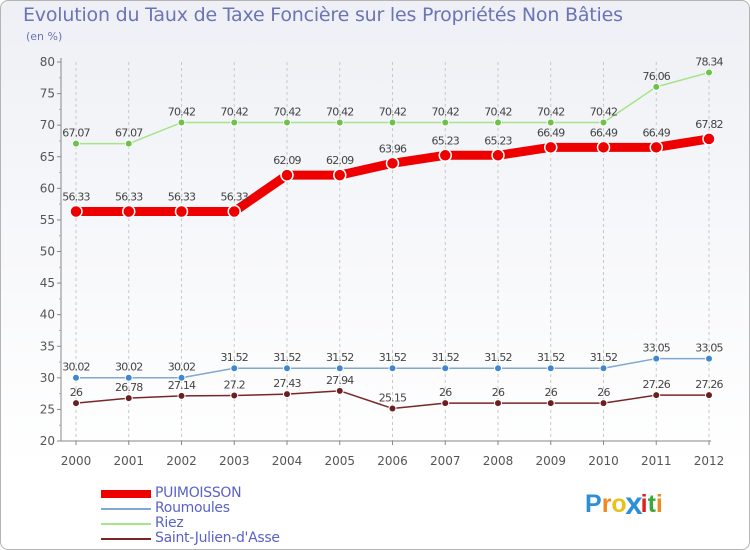  What do you see at coordinates (657, 348) in the screenshot?
I see `data-label: 33.05` at bounding box center [657, 348].